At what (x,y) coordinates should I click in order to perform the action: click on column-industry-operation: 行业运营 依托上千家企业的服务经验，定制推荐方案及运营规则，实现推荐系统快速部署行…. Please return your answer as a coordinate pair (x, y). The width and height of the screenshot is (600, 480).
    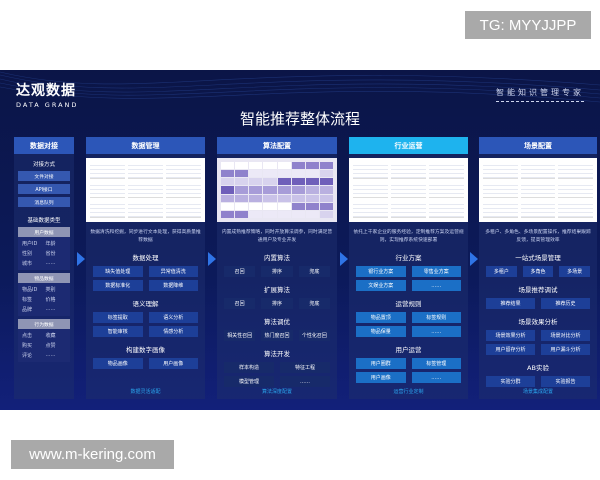
    Looking at the image, I should click on (408, 268).